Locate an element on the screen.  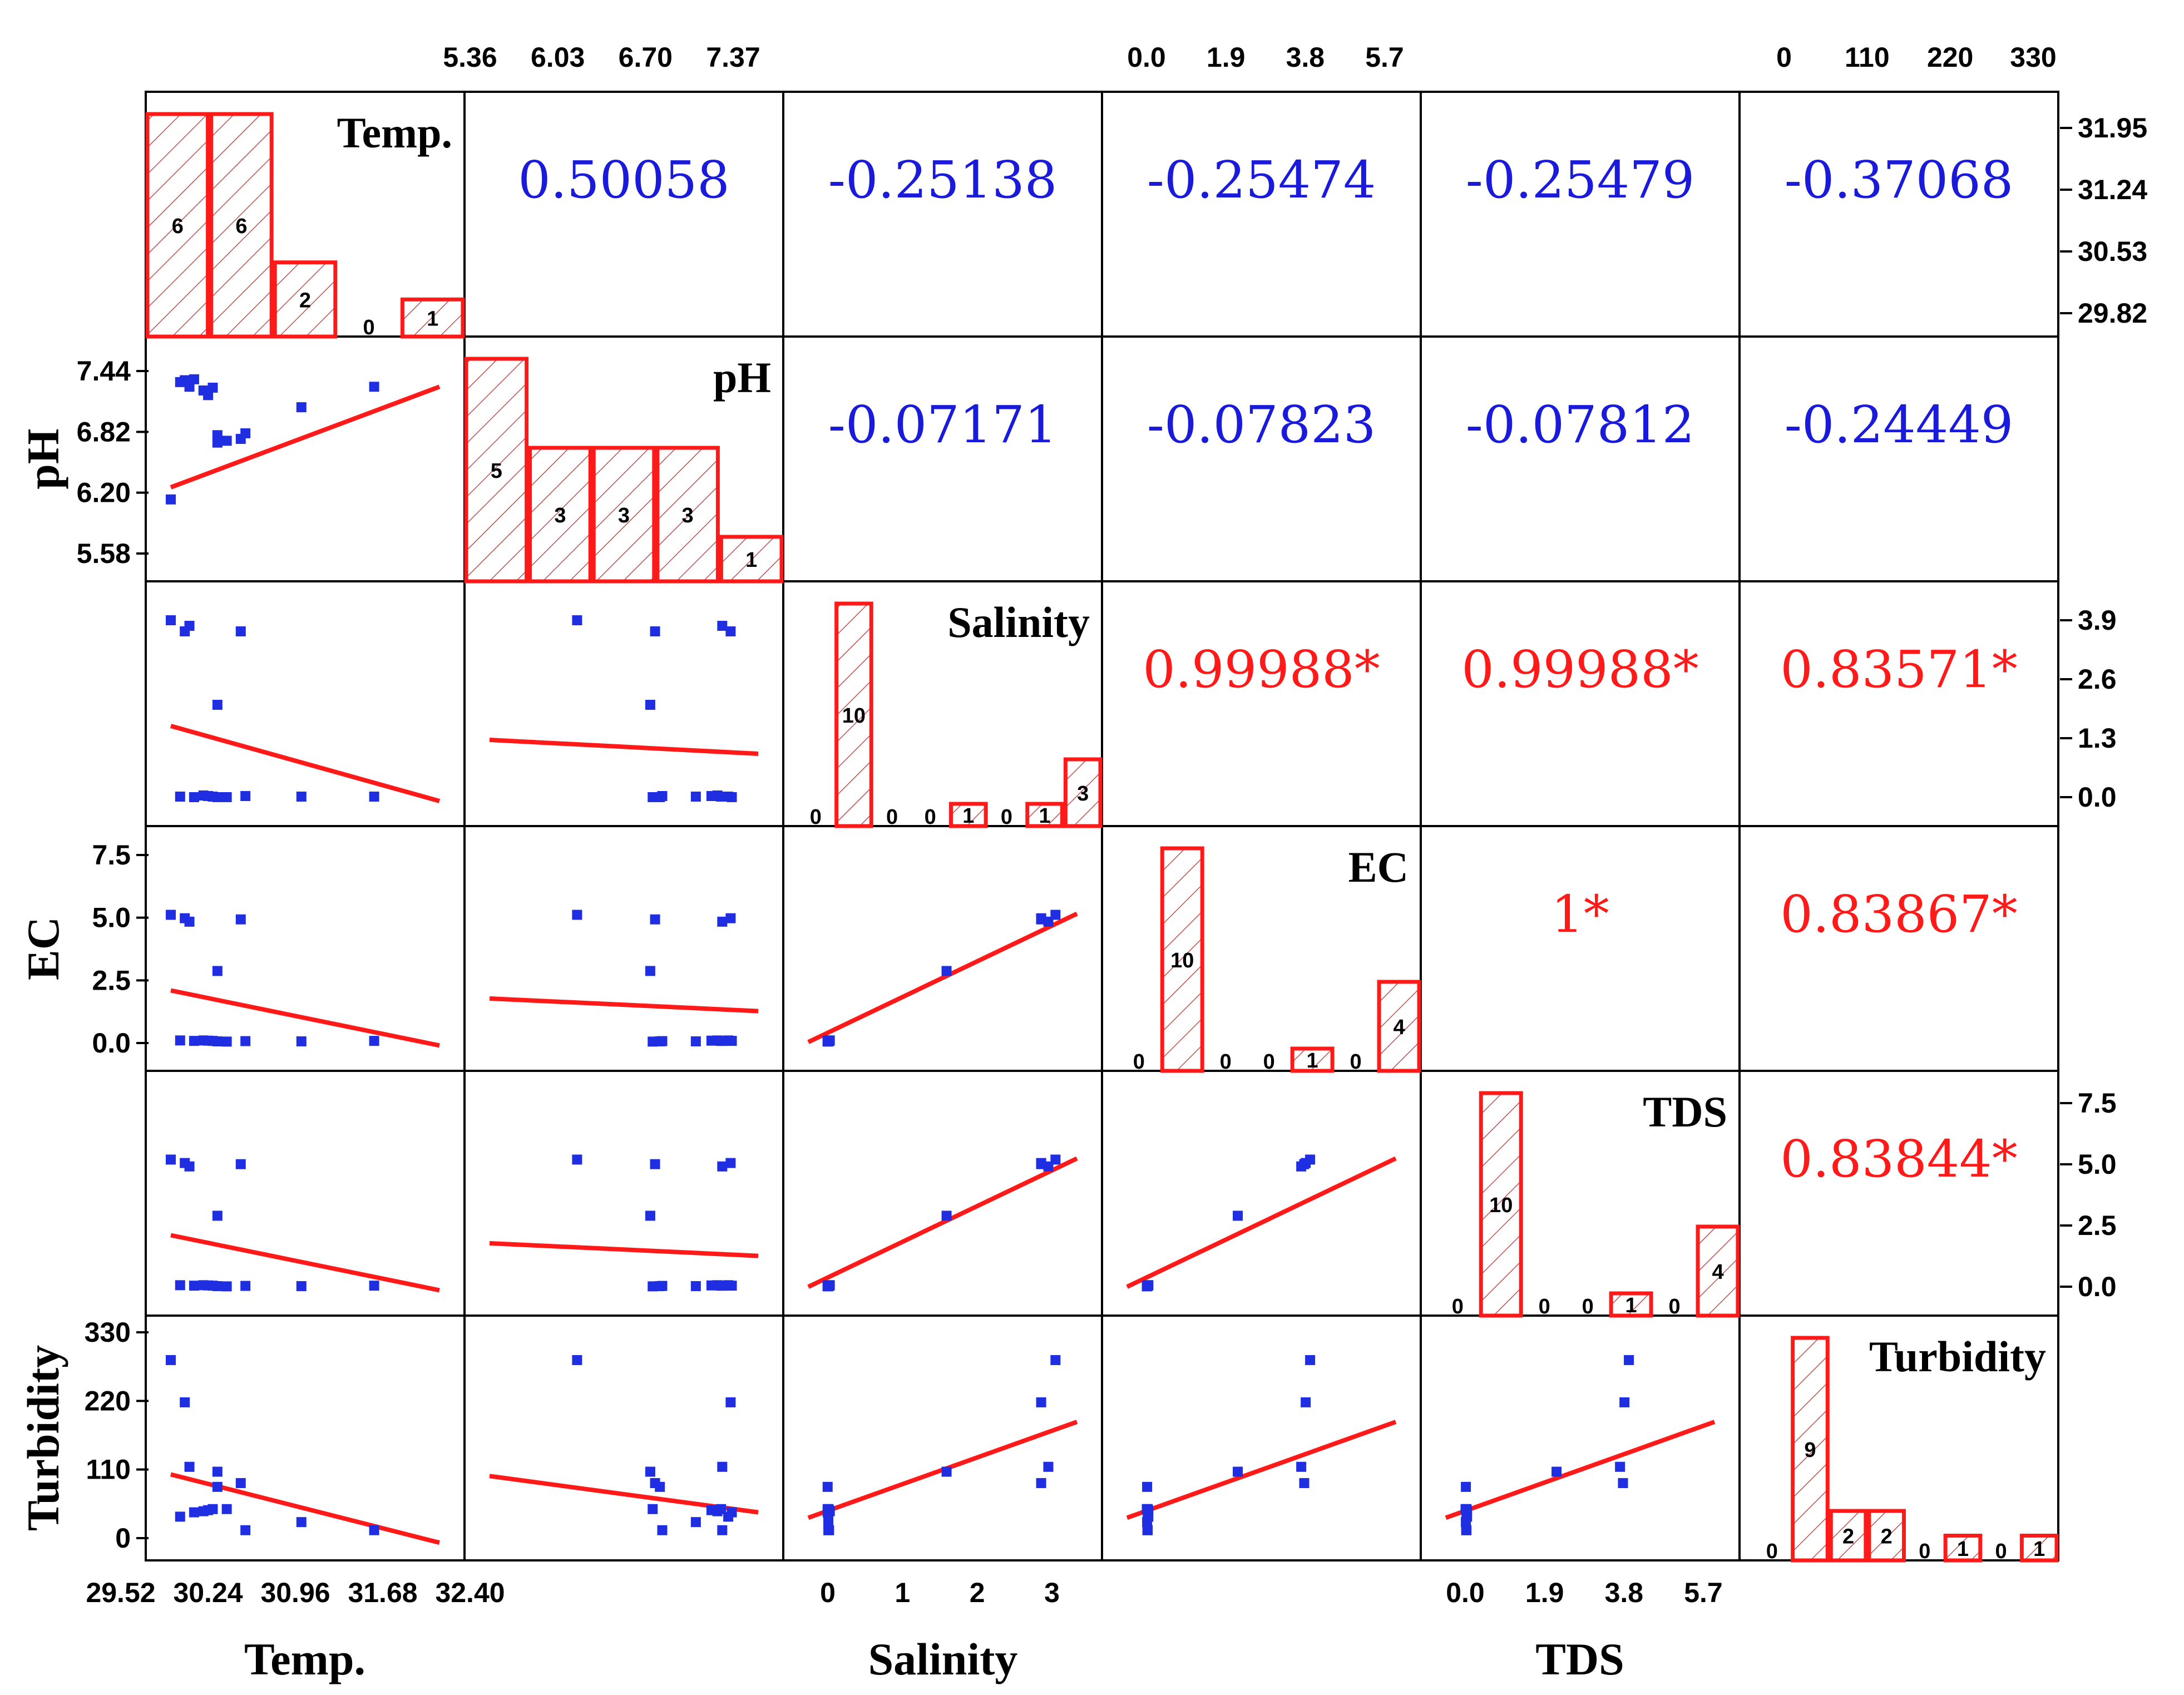
correlation-value: 0.99988* is located at coordinates (1579, 669).